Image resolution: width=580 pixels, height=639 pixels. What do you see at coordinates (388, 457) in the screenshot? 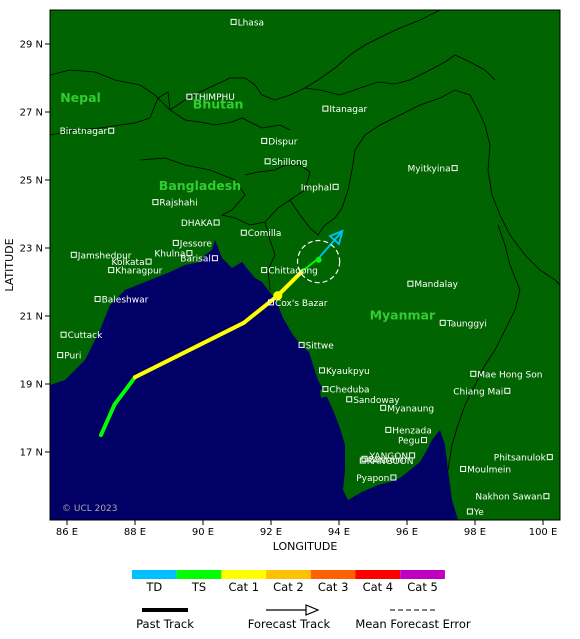
I see `city-label: YANGON` at bounding box center [388, 457].